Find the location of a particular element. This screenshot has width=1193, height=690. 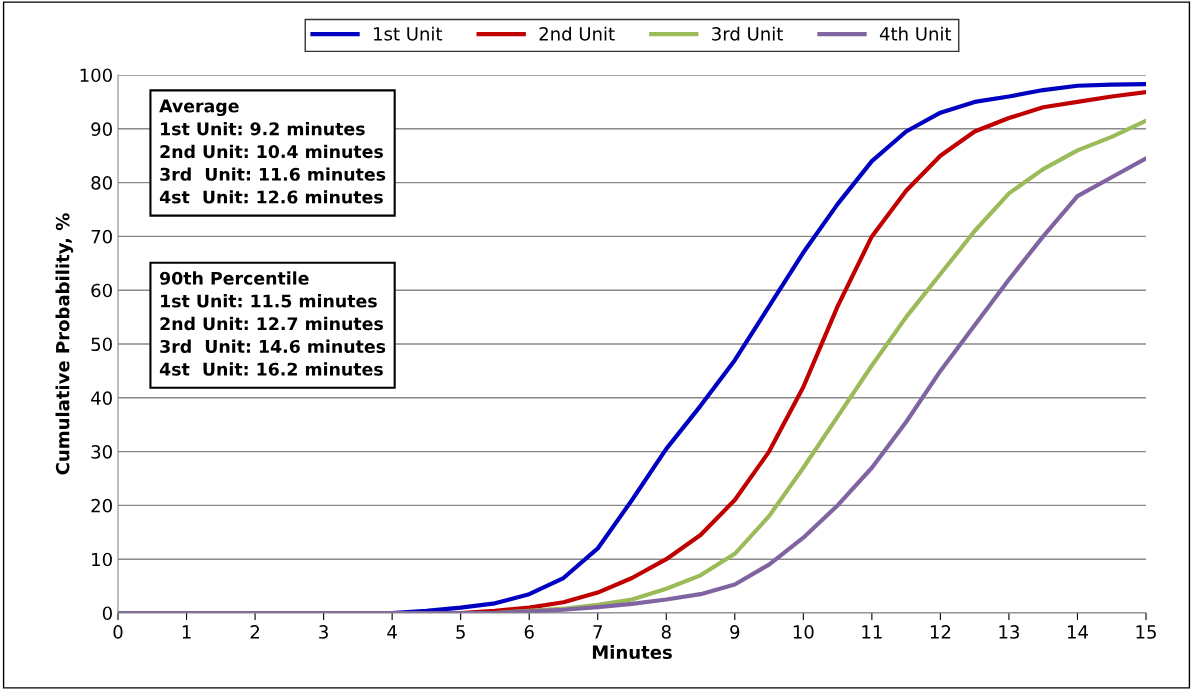

x-tick-label: 12 is located at coordinates (940, 632).